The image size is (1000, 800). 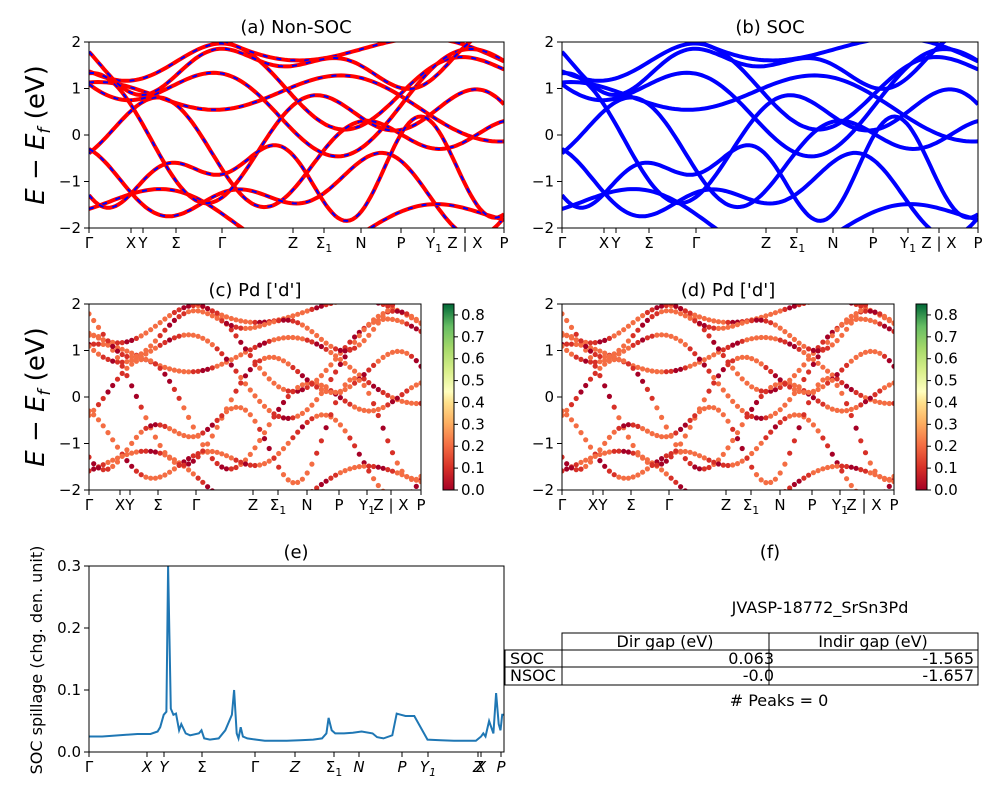 What do you see at coordinates (296, 208) in the screenshot?
I see `band-line-nonsoc-overlay` at bounding box center [296, 208].